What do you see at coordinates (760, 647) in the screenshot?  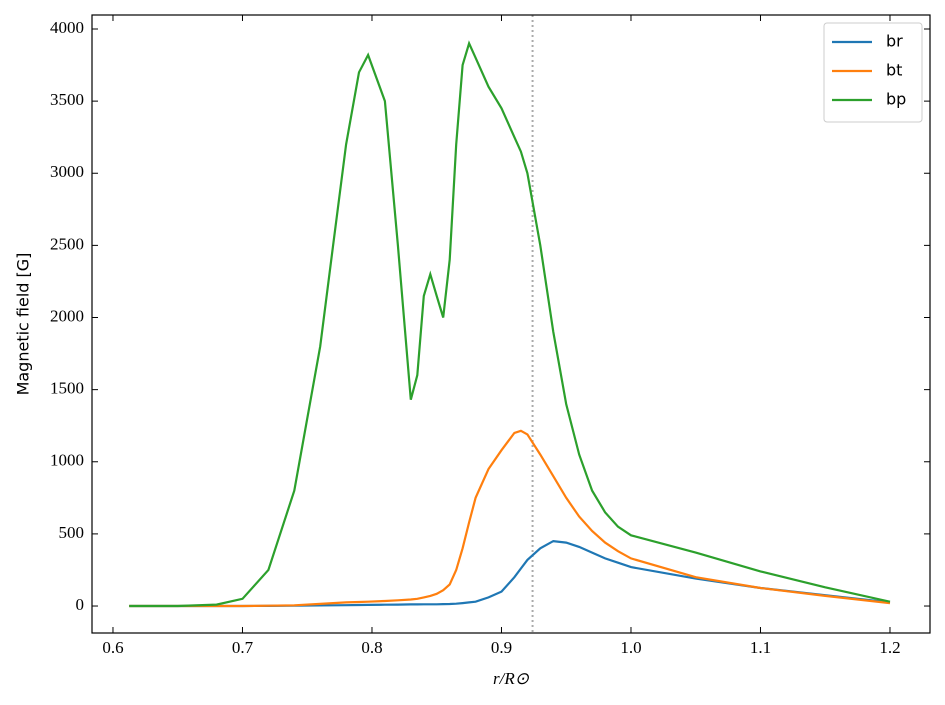 I see `x-tick-label: 1.1` at bounding box center [760, 647].